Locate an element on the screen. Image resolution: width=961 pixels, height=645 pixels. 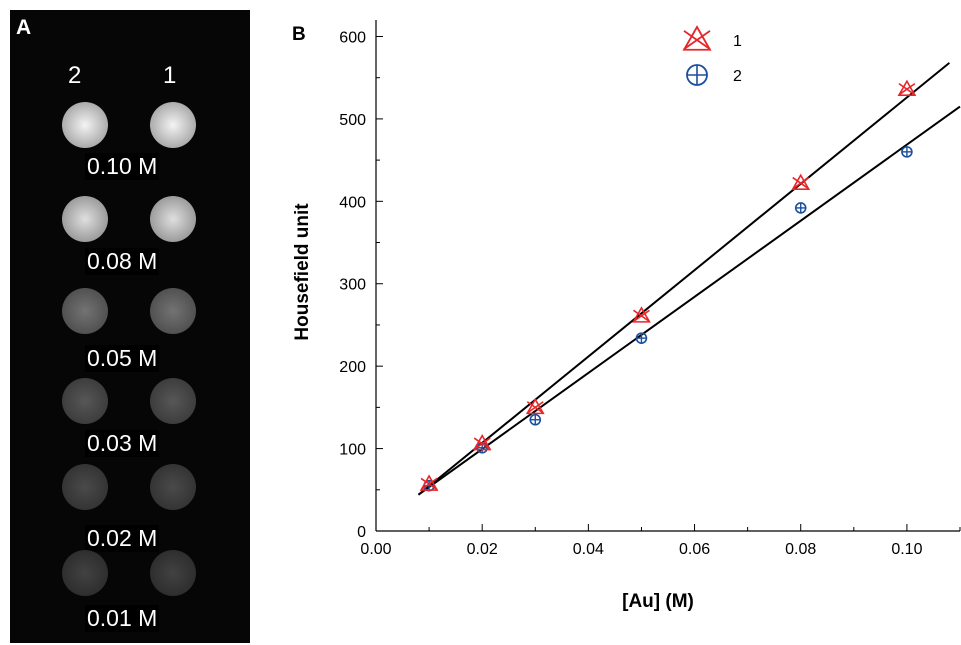
concentration-label: 0.10 M is located at coordinates (122, 166).